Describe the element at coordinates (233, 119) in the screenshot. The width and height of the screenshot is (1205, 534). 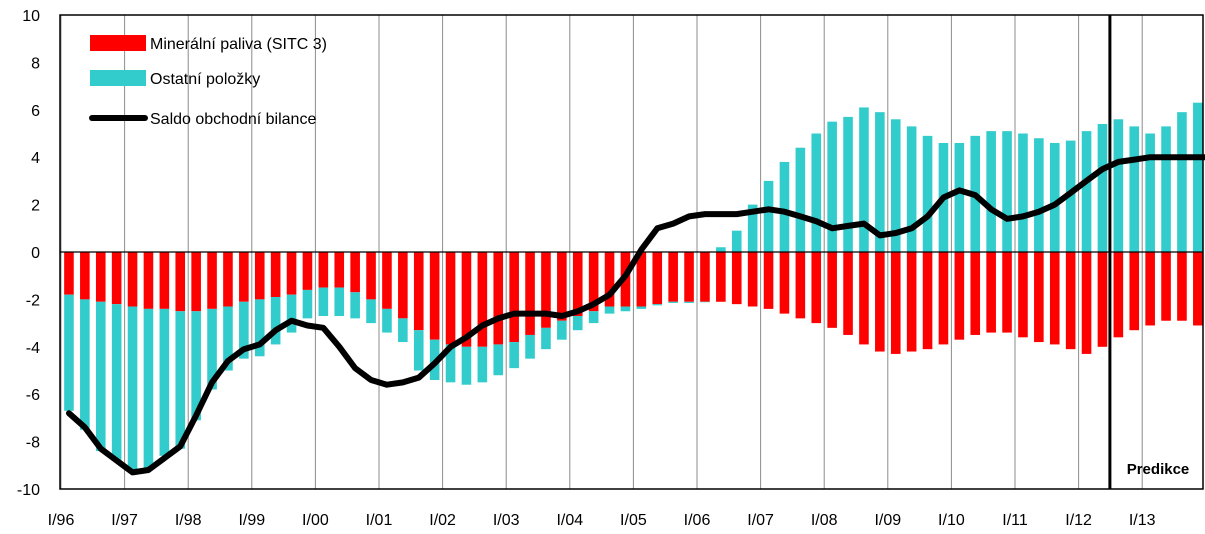
I see `legend-label: Saldo obchodní bilance` at that location.